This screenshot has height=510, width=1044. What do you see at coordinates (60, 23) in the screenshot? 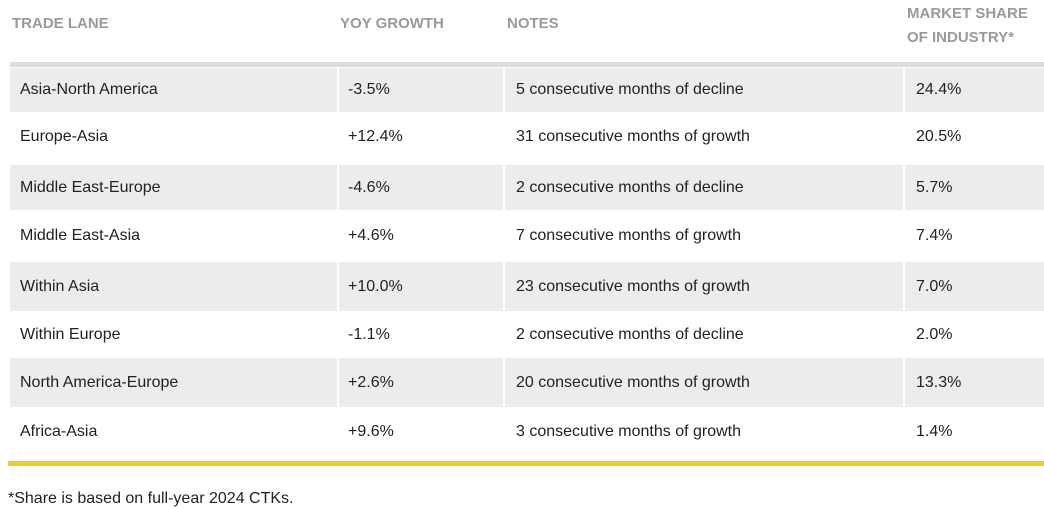
I see `column-header: TRADE LANE` at bounding box center [60, 23].